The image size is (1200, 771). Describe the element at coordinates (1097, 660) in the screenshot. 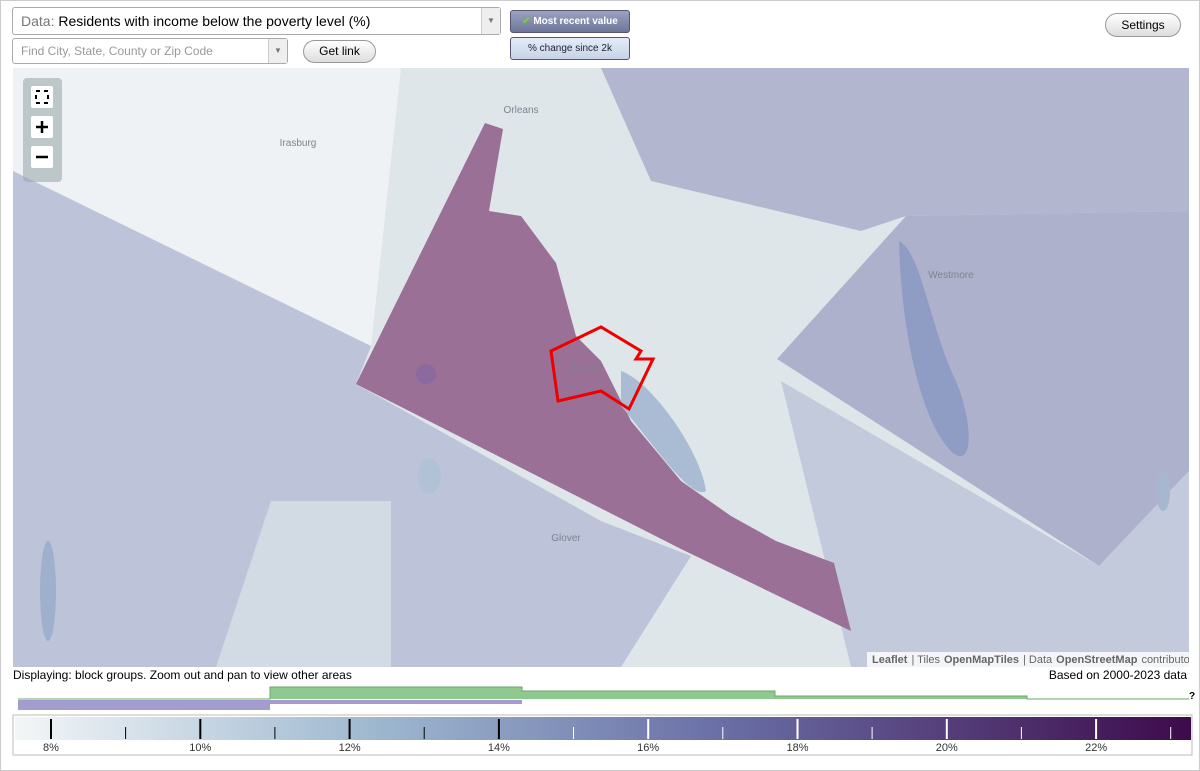

I see `attribution-part: OpenStreetMap` at that location.